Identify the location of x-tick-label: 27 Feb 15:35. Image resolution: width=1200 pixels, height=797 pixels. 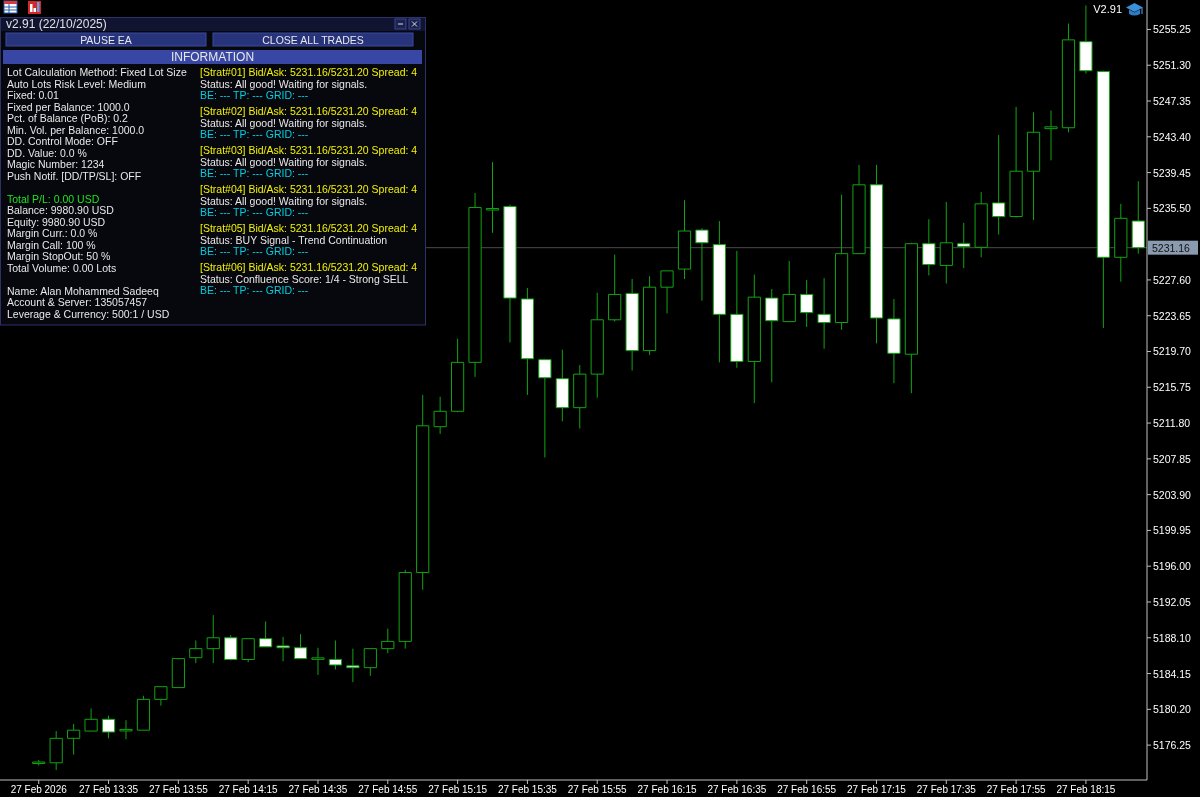
(527, 789).